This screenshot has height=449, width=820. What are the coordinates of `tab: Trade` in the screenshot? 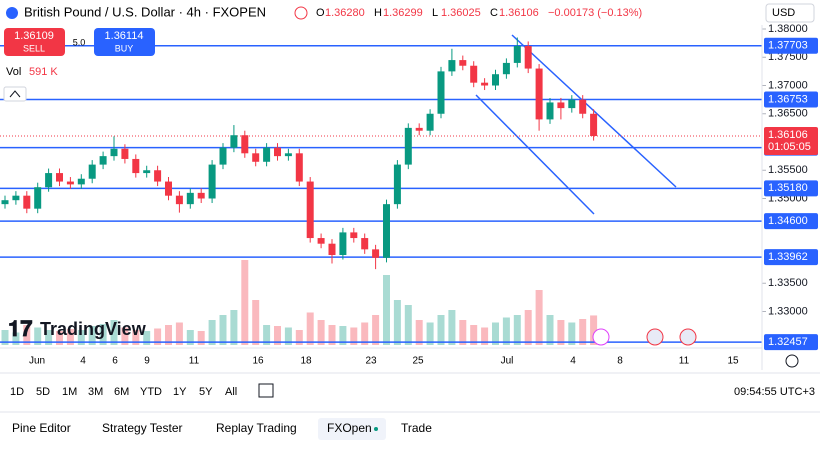 It's located at (416, 428).